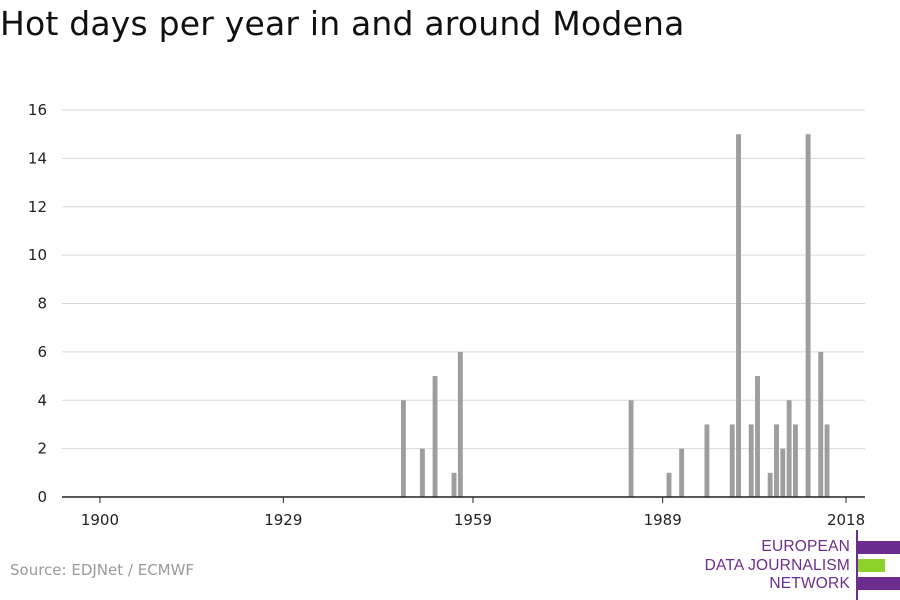 The image size is (900, 600). I want to click on x-tick-label-2018: 2018, so click(846, 520).